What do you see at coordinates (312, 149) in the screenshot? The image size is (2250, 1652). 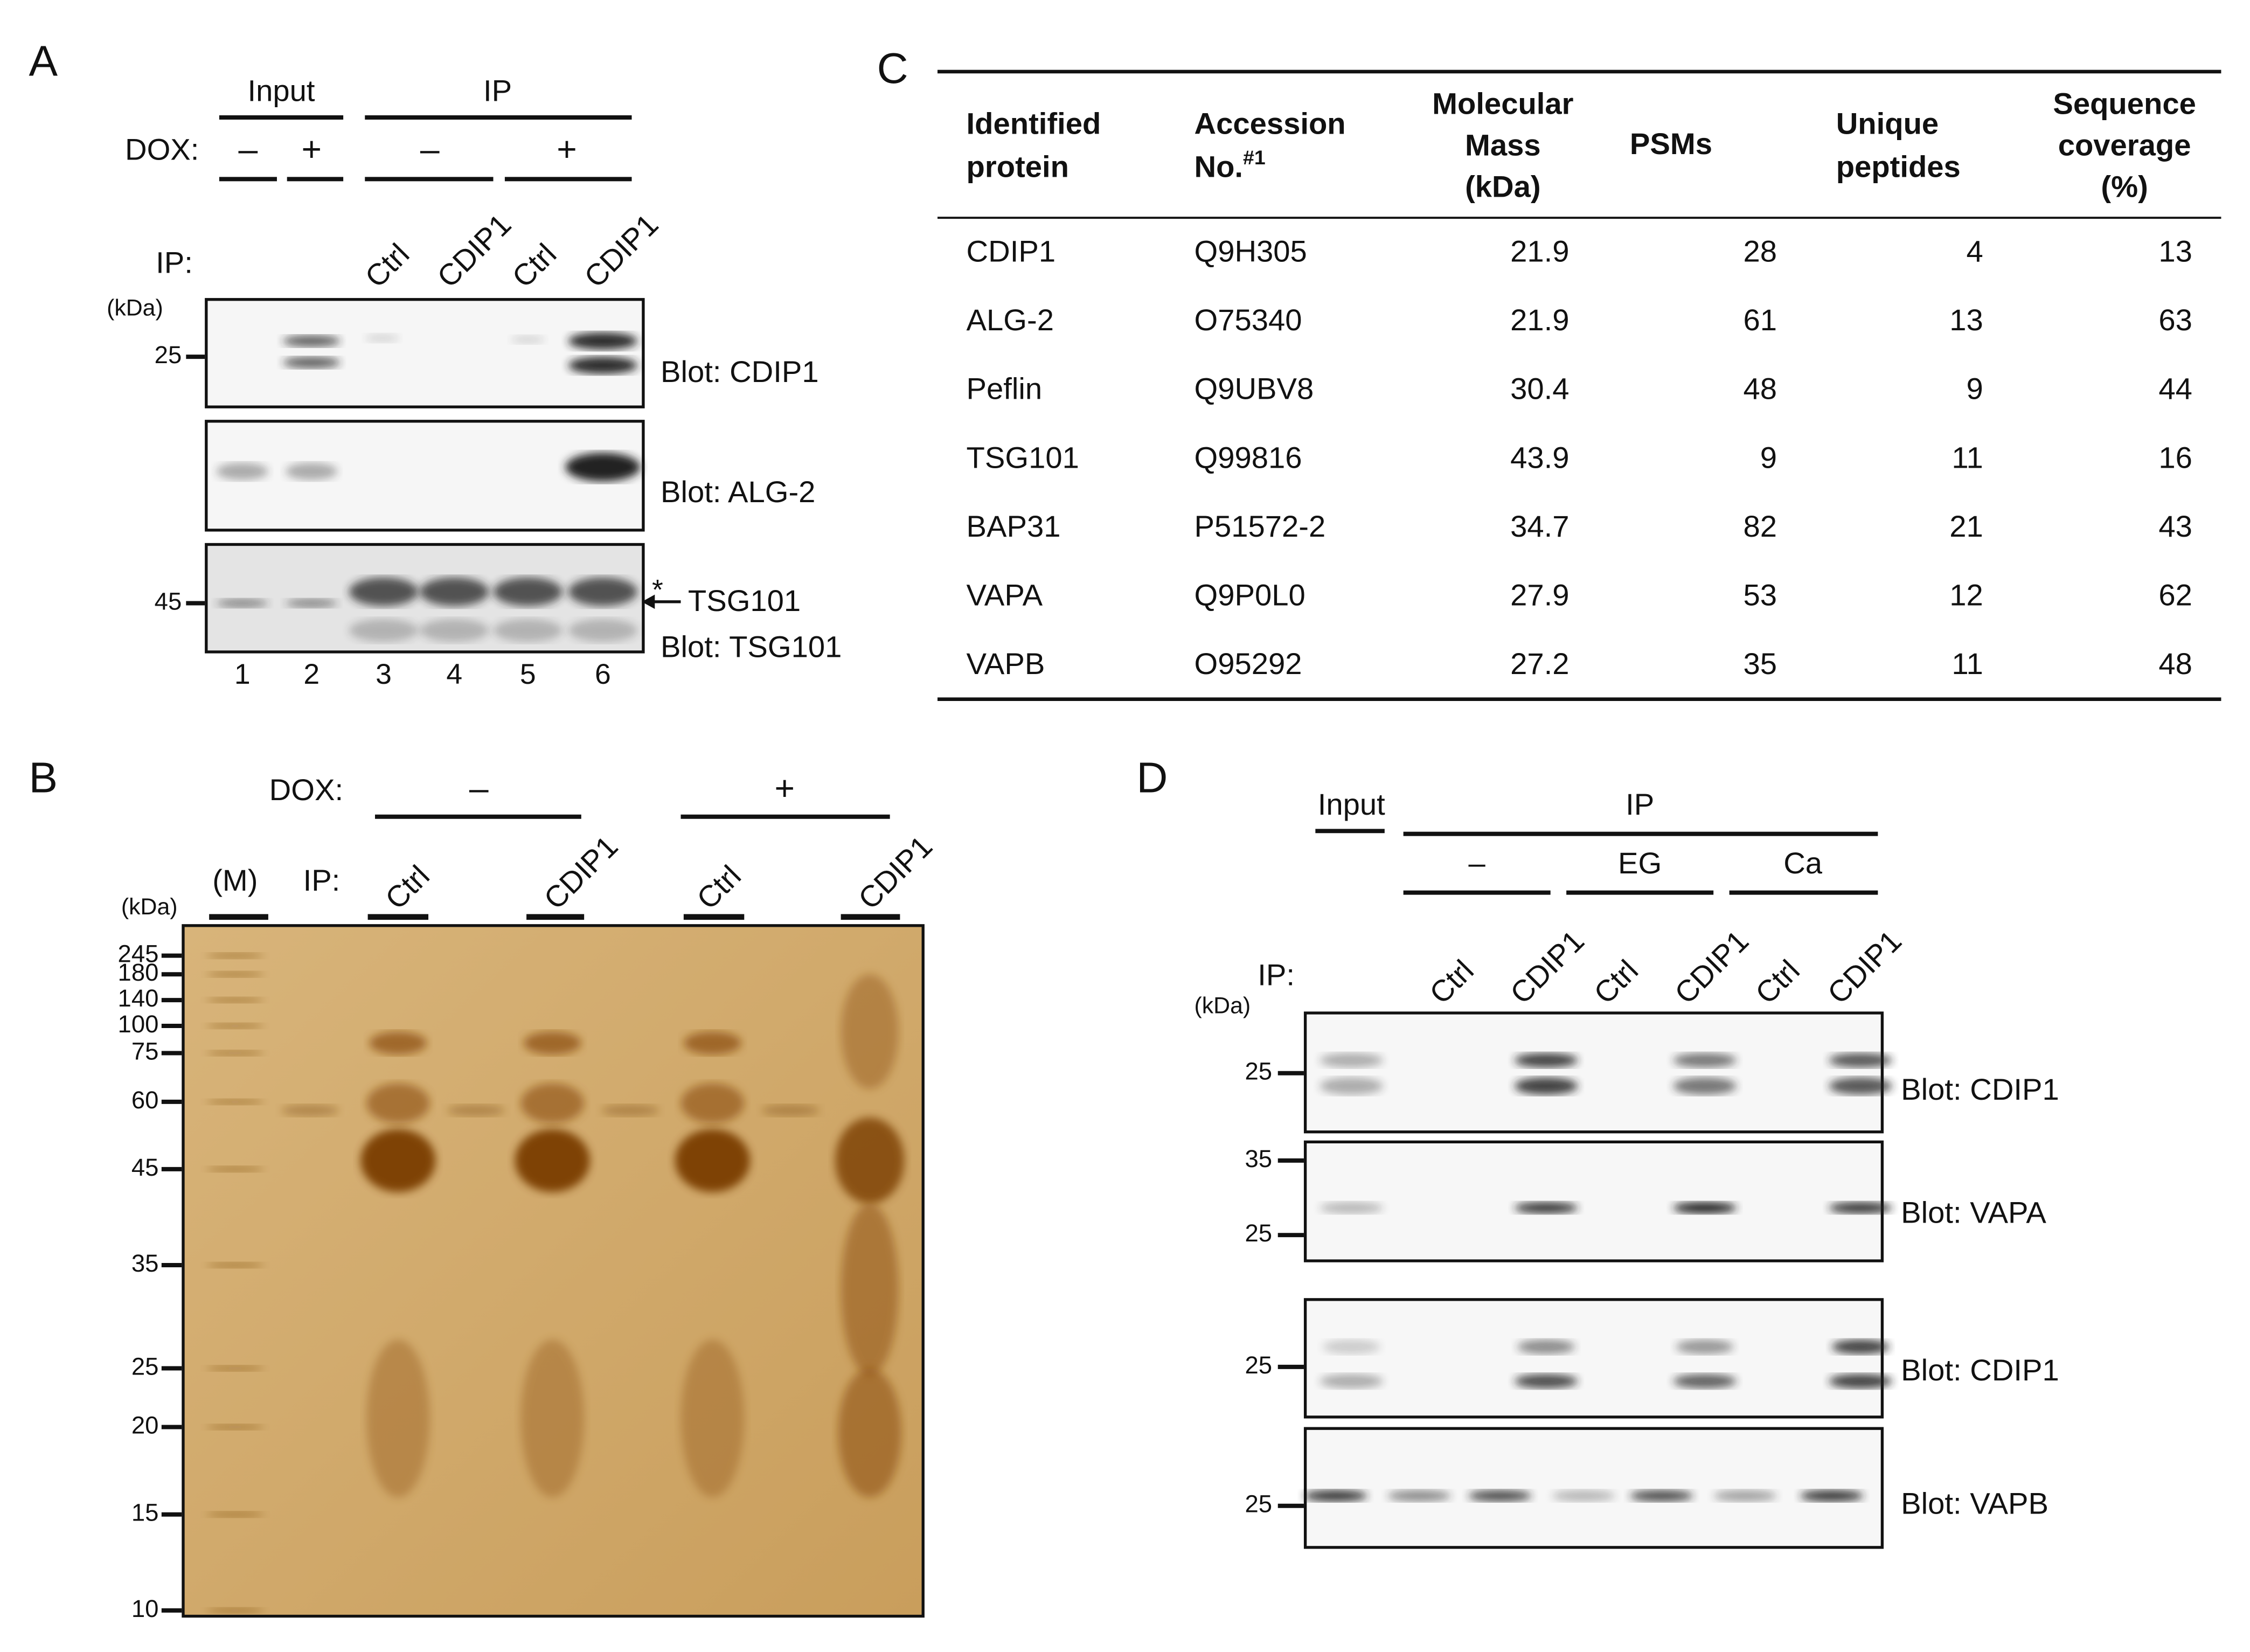 I see `dox-sign: +` at bounding box center [312, 149].